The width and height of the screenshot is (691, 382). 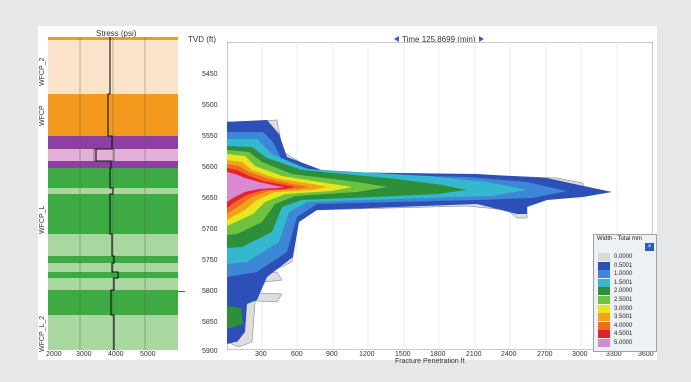 What do you see at coordinates (649, 247) in the screenshot?
I see `close-icon: ×` at bounding box center [649, 247].